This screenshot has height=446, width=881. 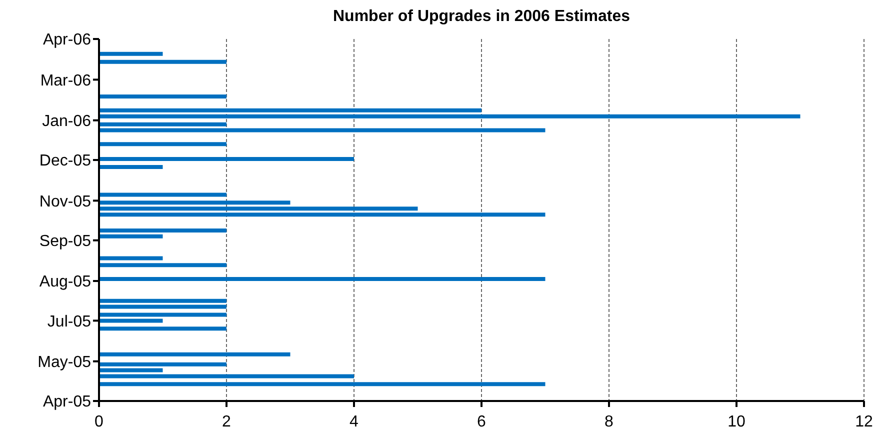 I want to click on x-tick-label: 12, so click(x=864, y=421).